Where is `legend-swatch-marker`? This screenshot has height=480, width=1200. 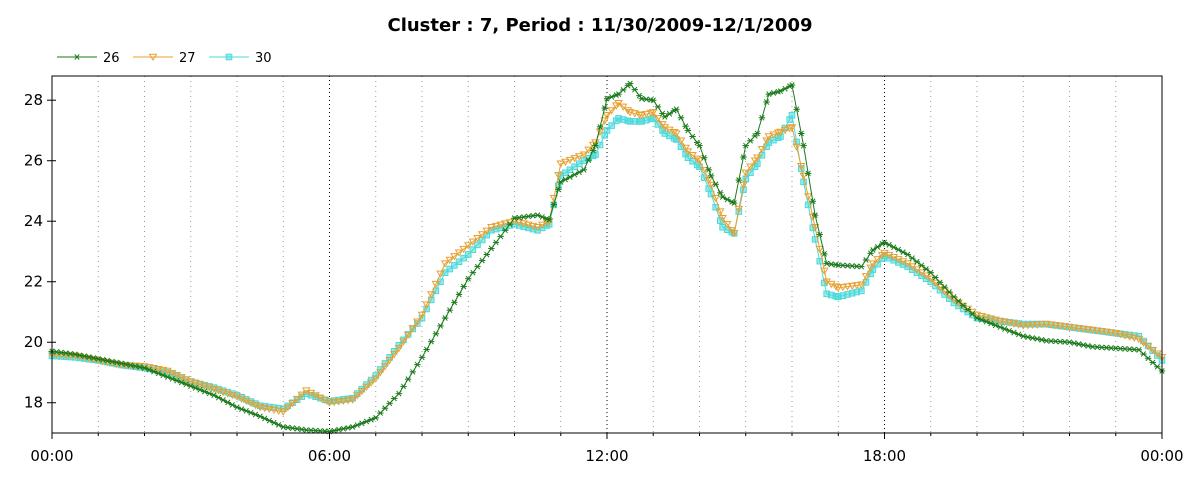 legend-swatch-marker is located at coordinates (77, 57).